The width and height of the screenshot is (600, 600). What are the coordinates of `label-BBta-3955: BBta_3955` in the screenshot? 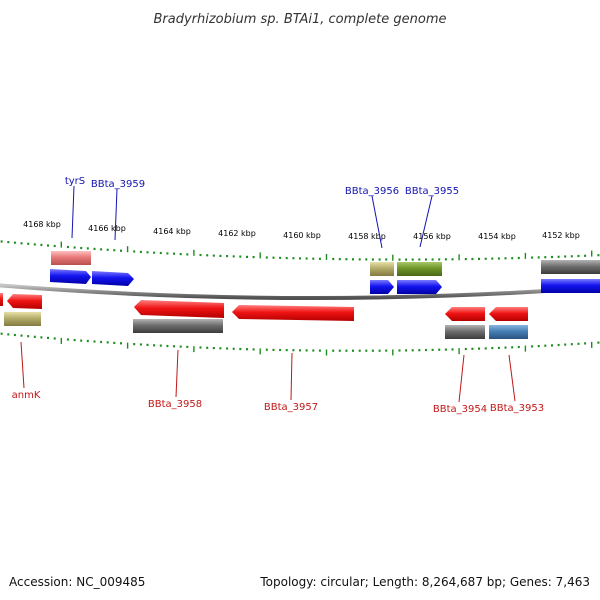 It's located at (432, 191).